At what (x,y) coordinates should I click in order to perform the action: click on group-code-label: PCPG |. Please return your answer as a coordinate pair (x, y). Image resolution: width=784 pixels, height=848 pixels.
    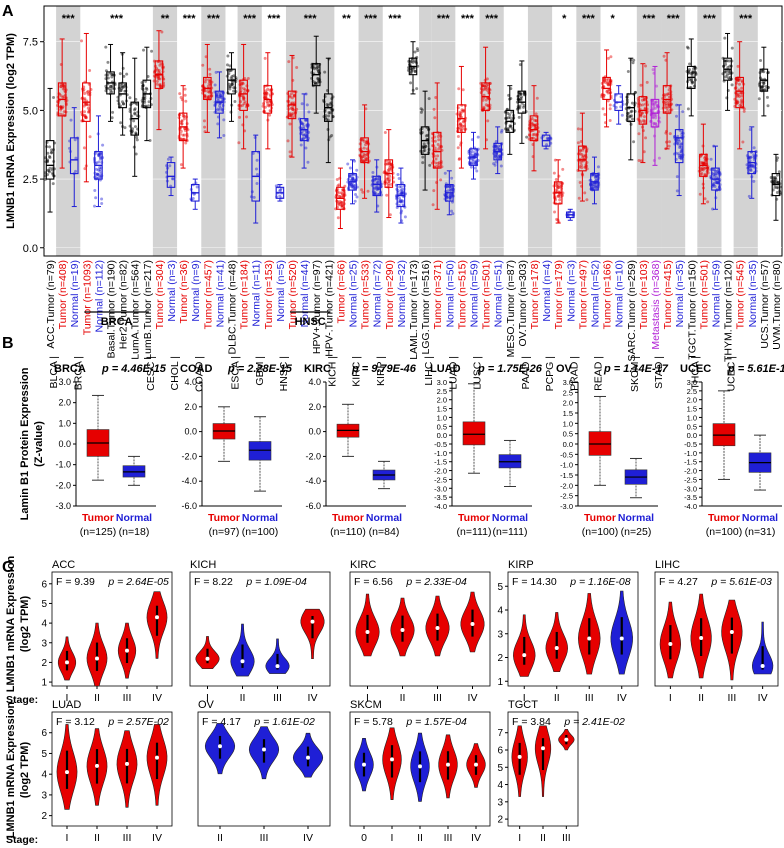
    Looking at the image, I should click on (550, 373).